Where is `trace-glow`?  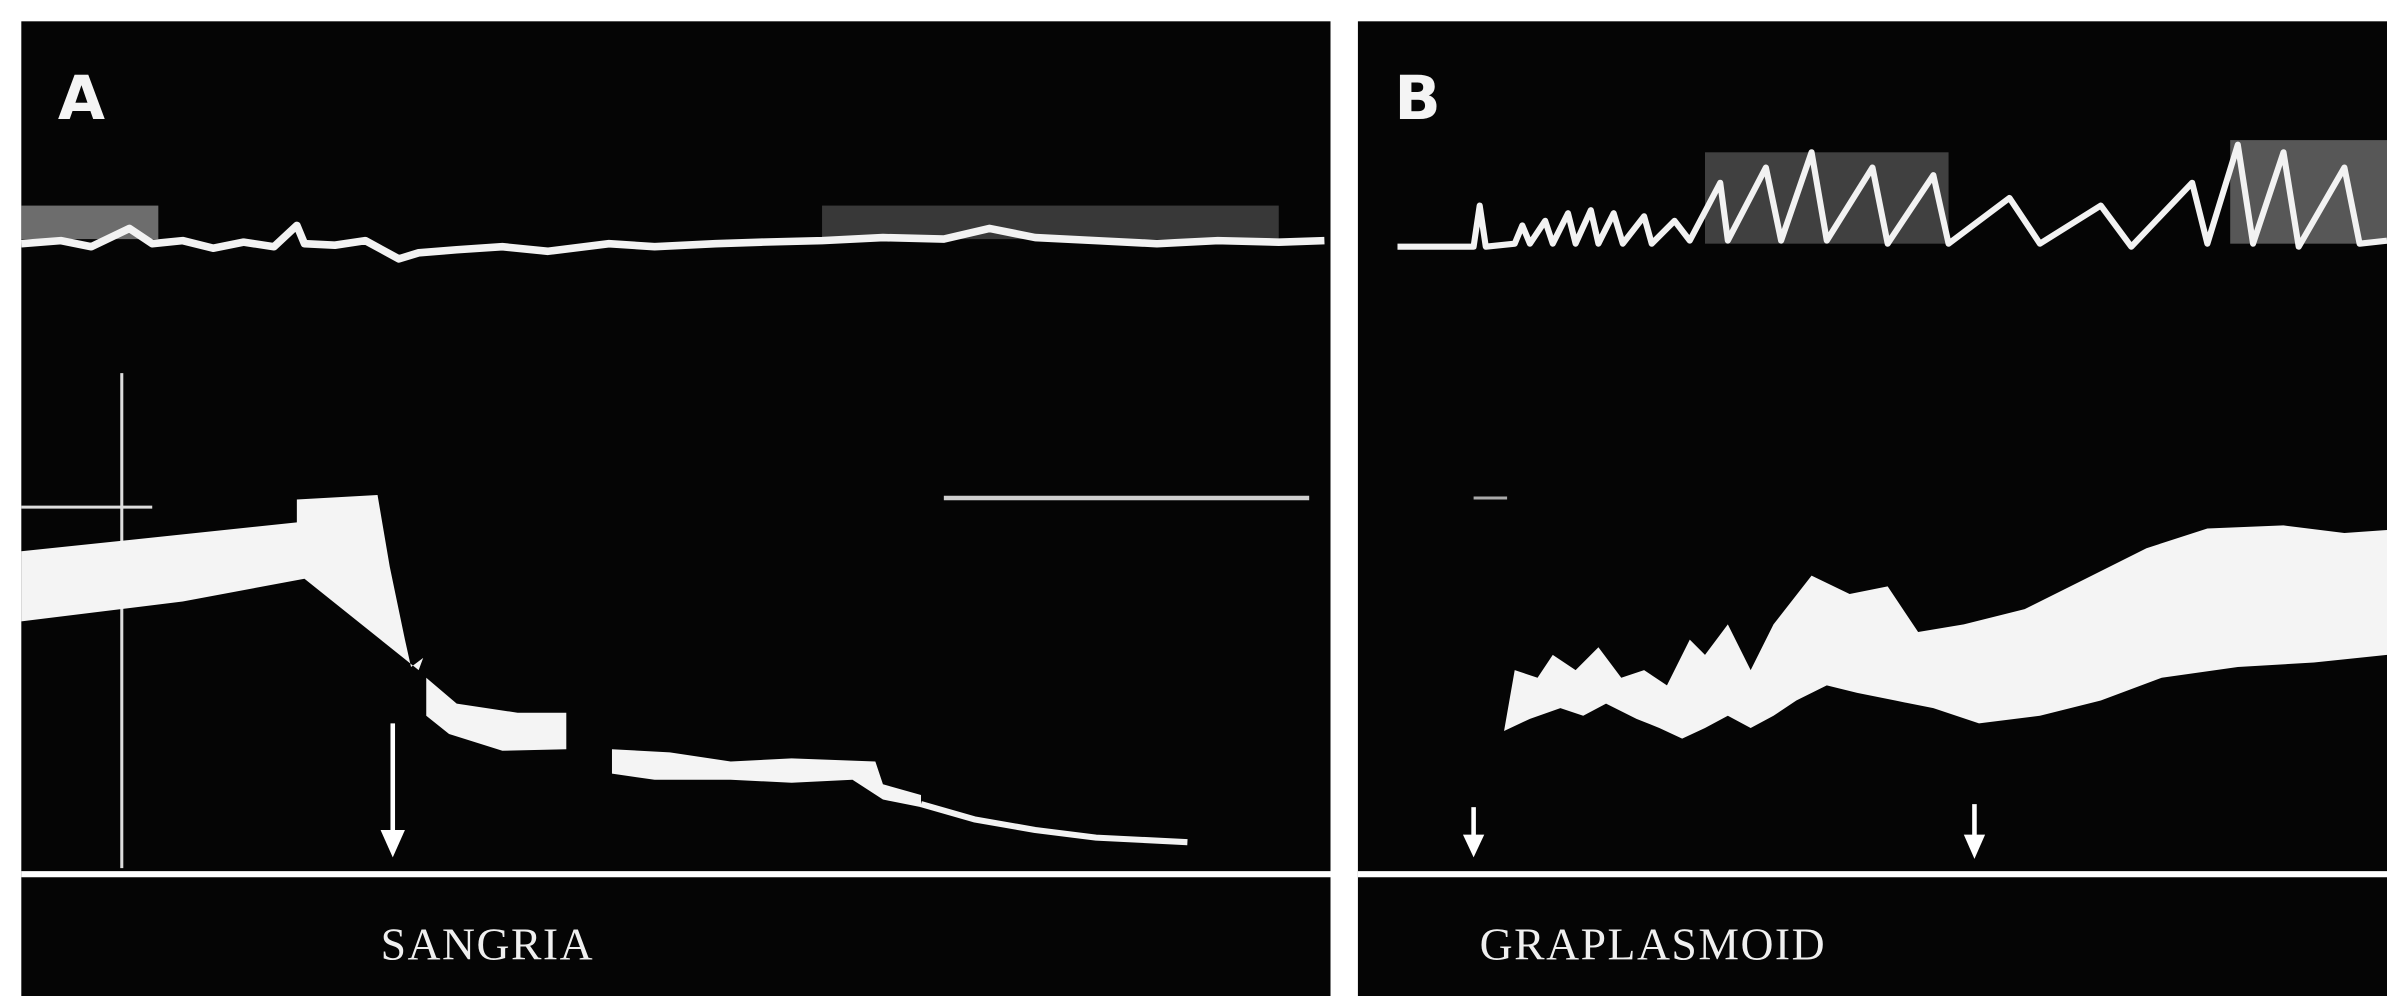 trace-glow is located at coordinates (1050, 222).